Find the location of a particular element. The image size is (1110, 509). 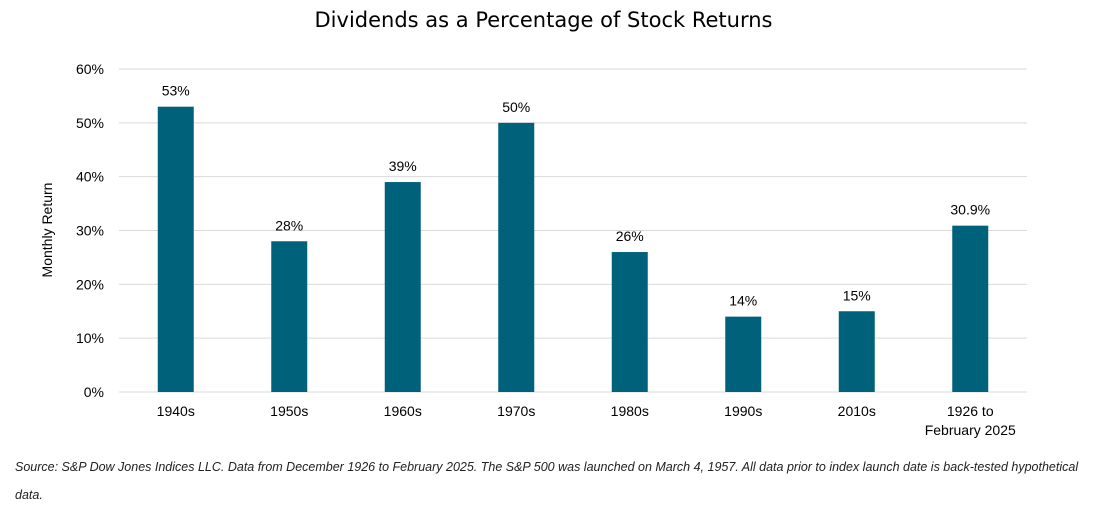

y-tick-label: 20% is located at coordinates (90, 284).